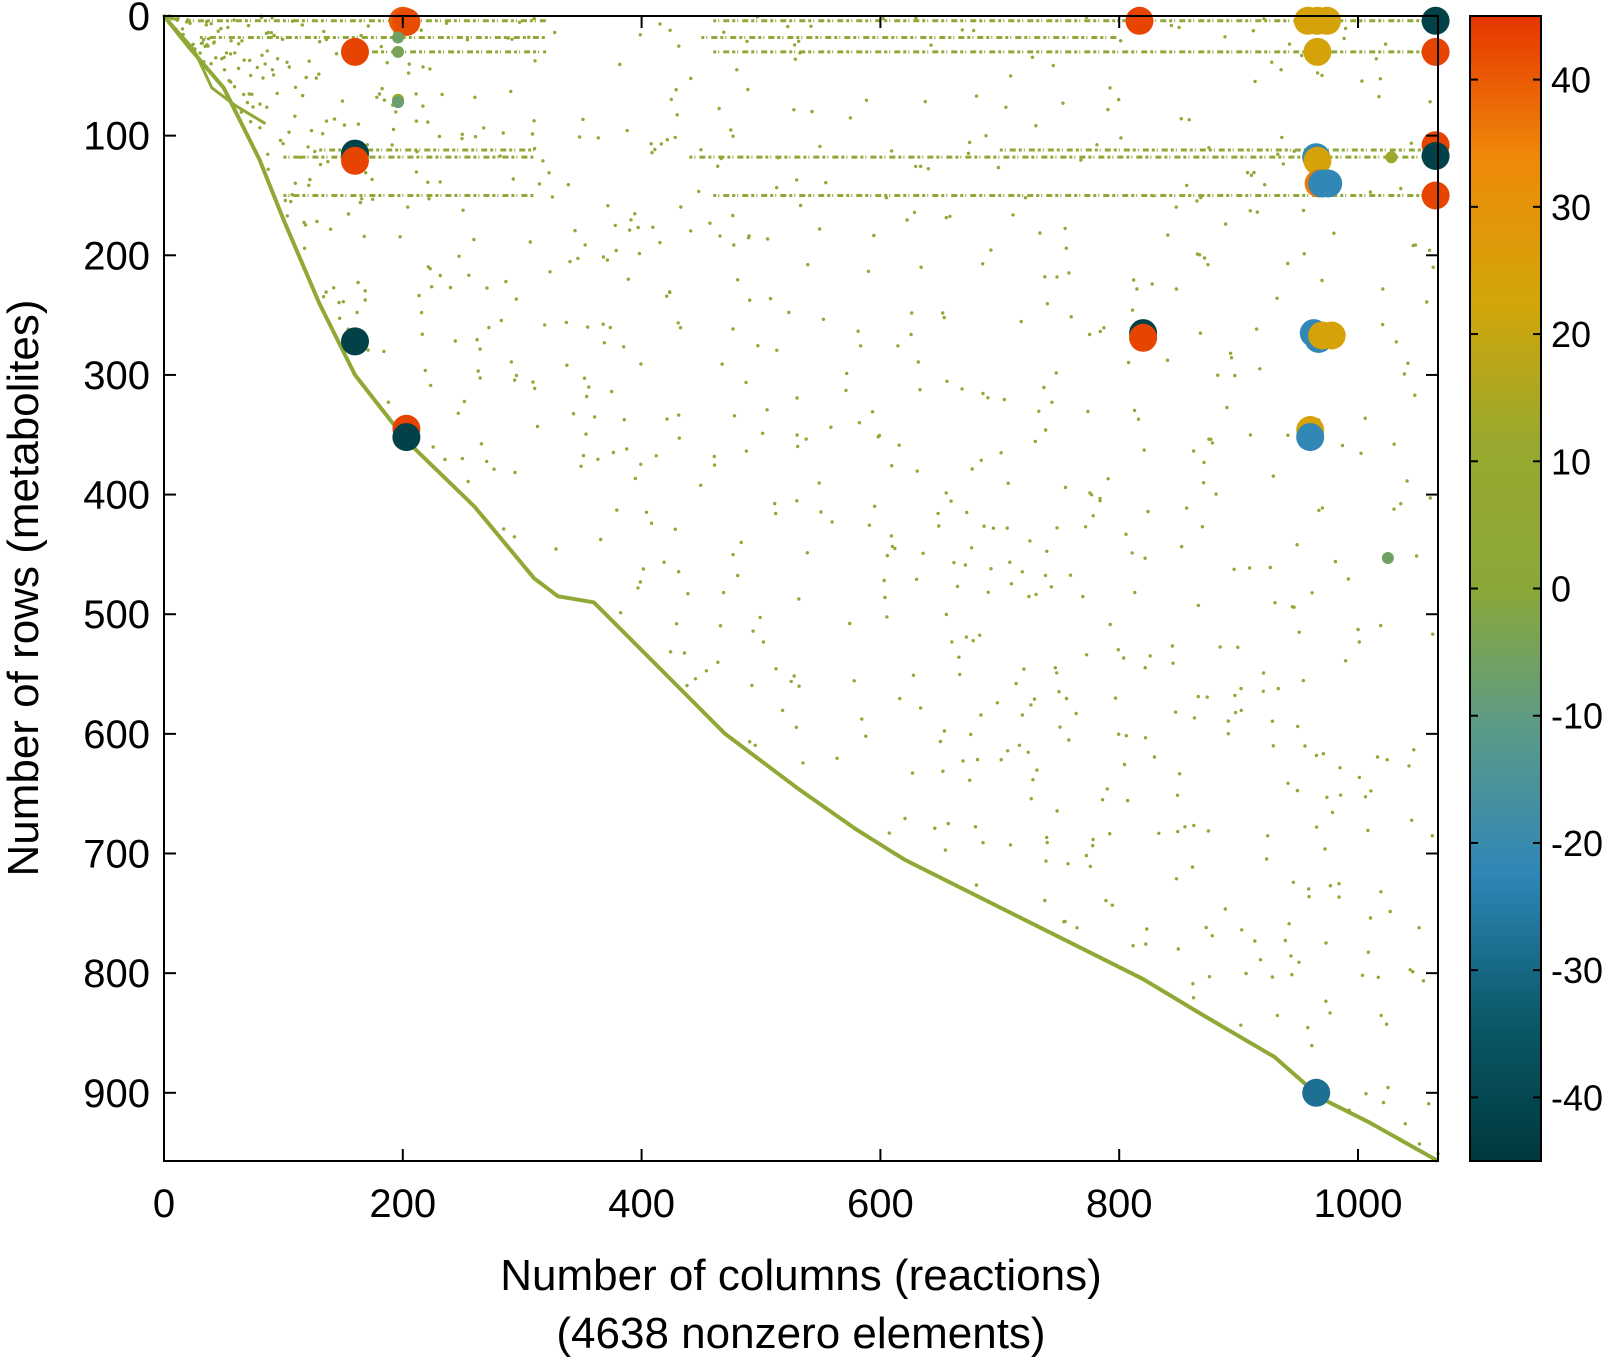 The image size is (1615, 1365). Describe the element at coordinates (214, 70) in the screenshot. I see `upper-diagonal-line` at that location.